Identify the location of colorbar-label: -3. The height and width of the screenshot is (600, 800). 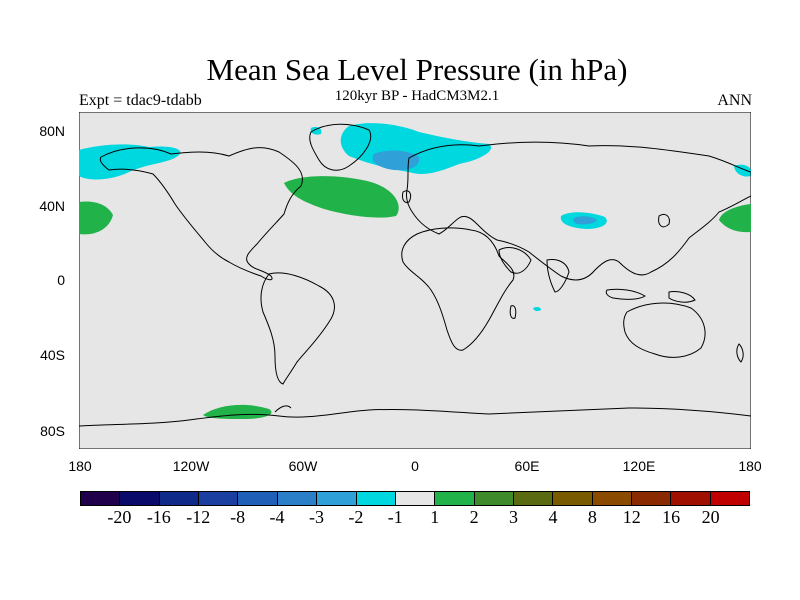
(316, 517).